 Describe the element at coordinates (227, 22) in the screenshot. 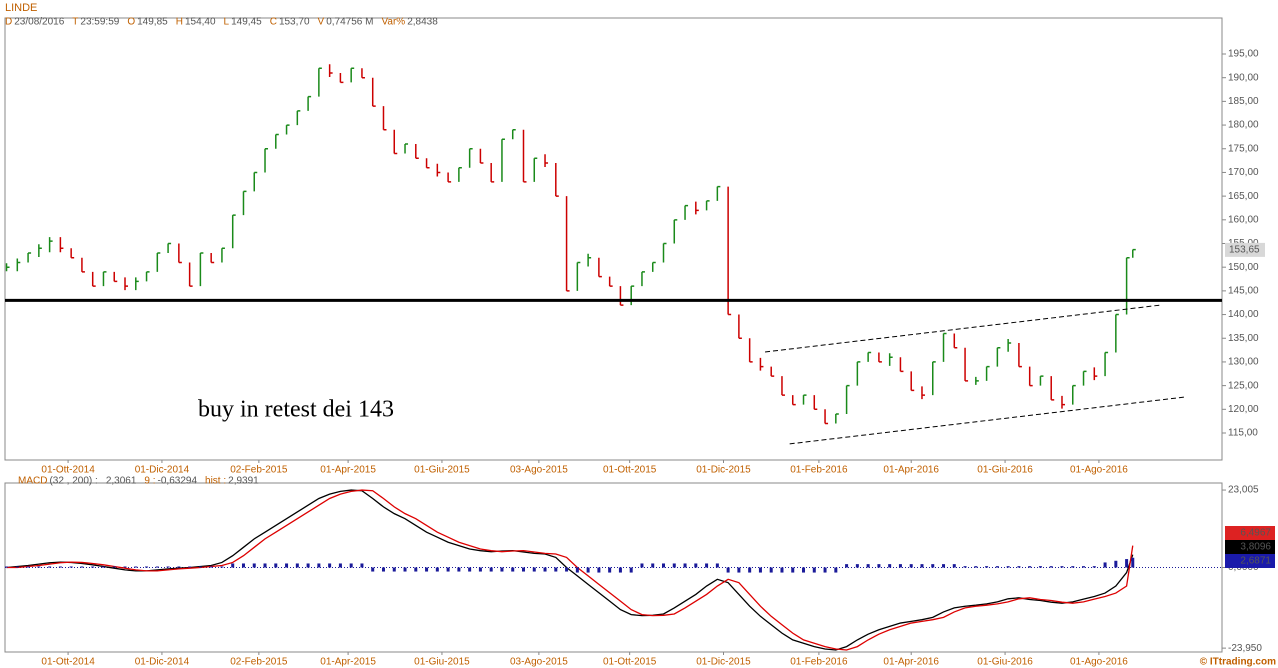

I see `header-key: L` at that location.